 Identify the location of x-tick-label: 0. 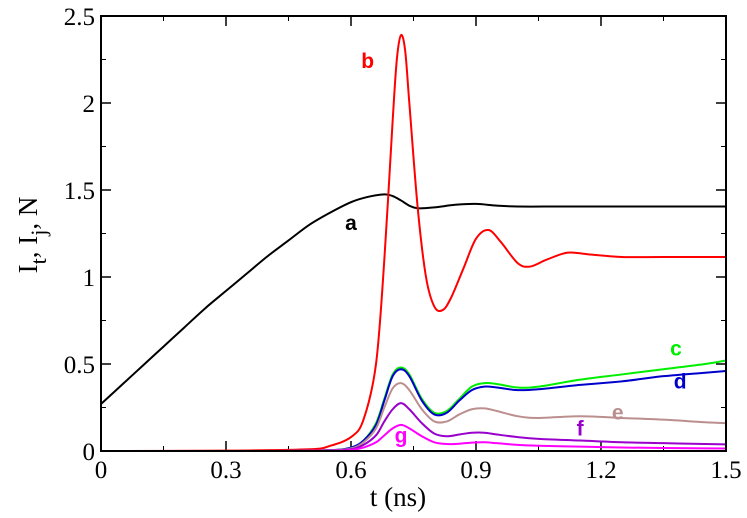
(101, 470).